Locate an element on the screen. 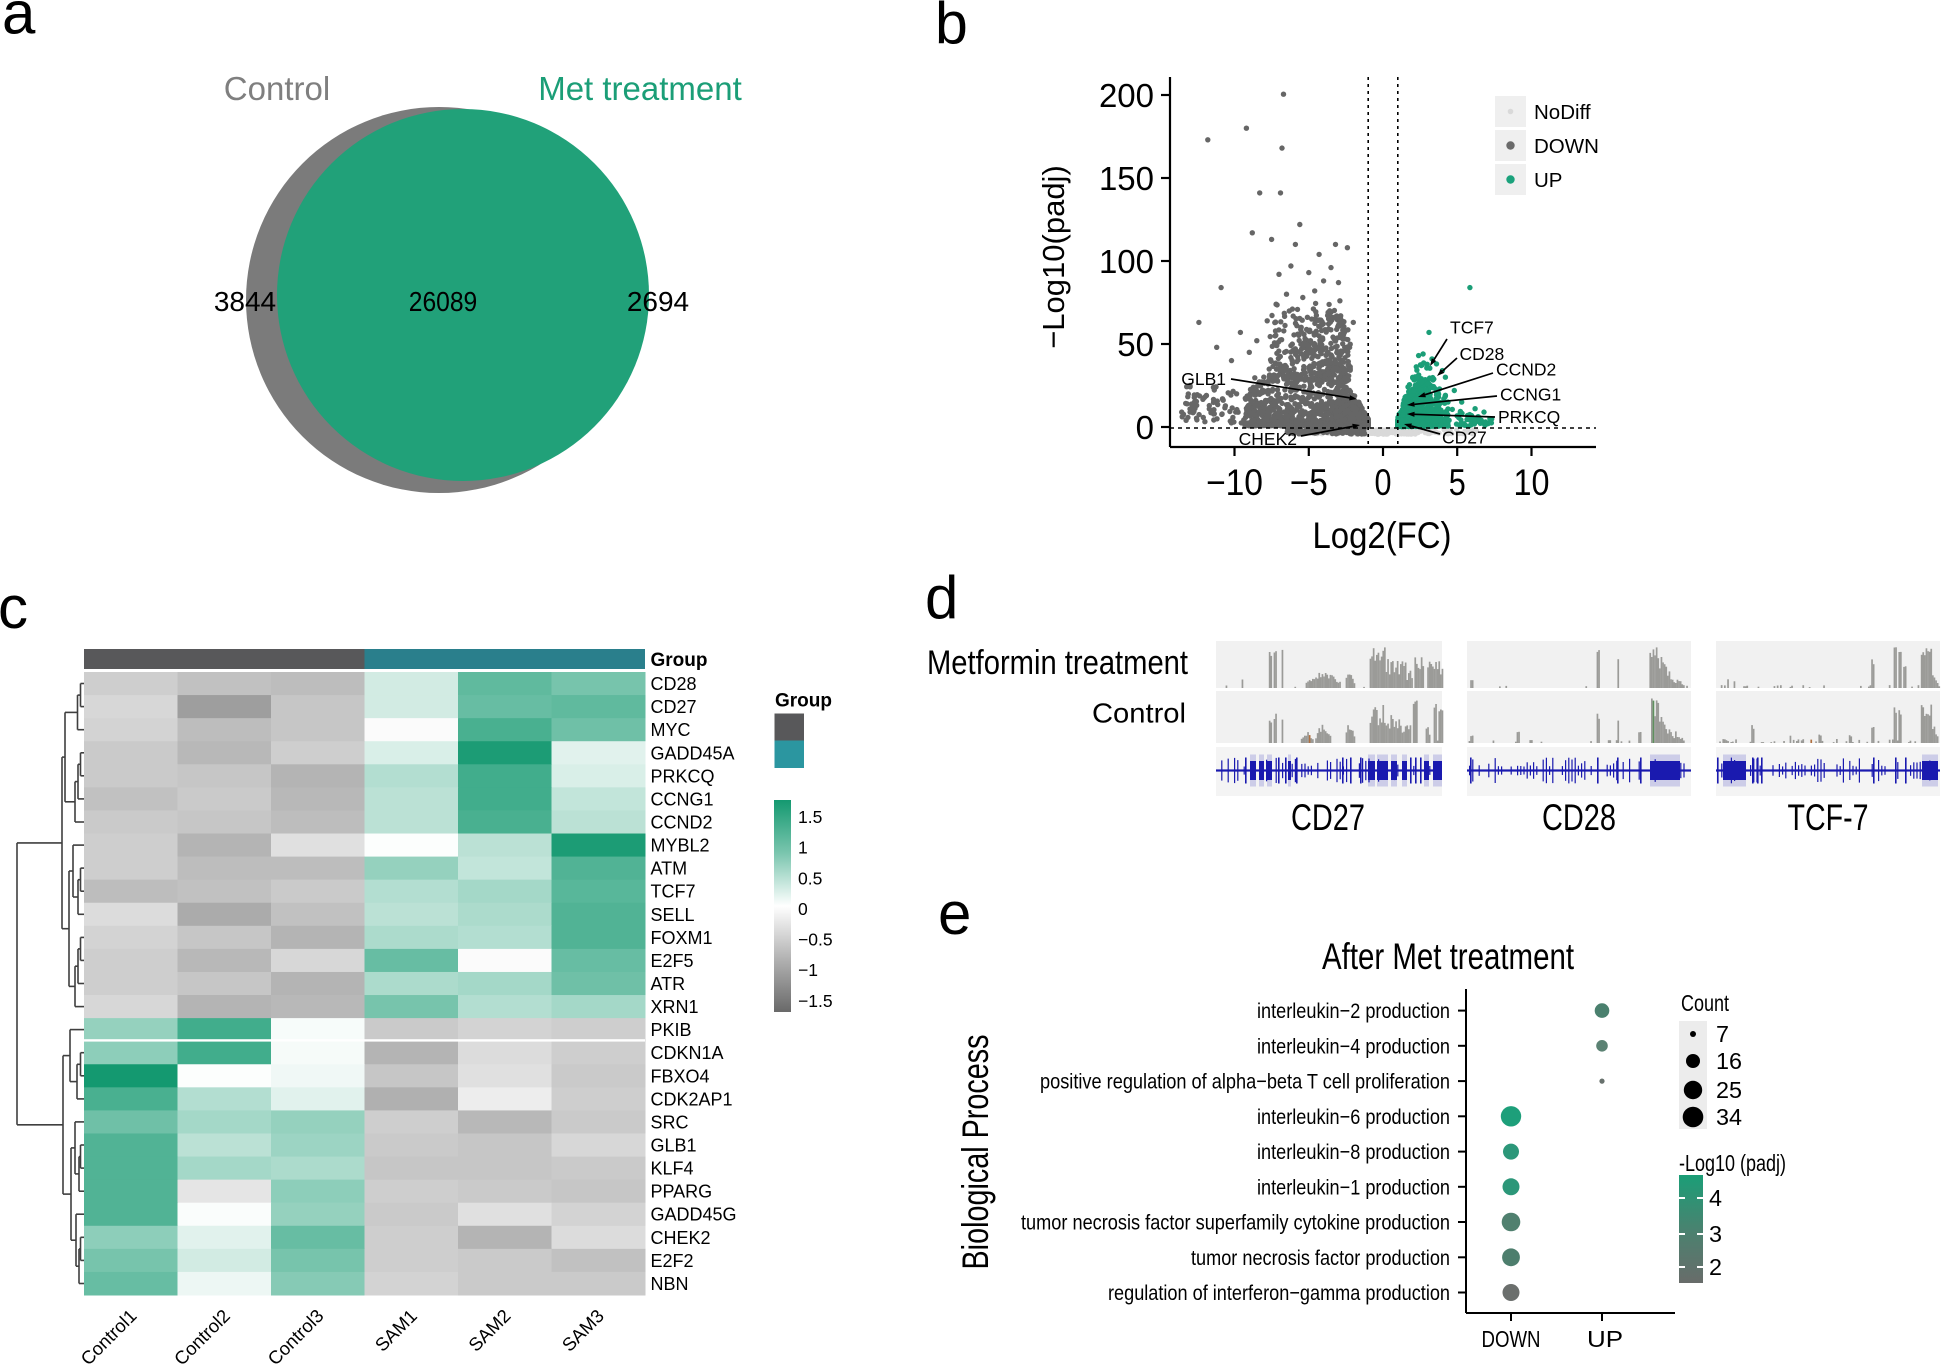  svg-text: NBN is located at coordinates (670, 1284).